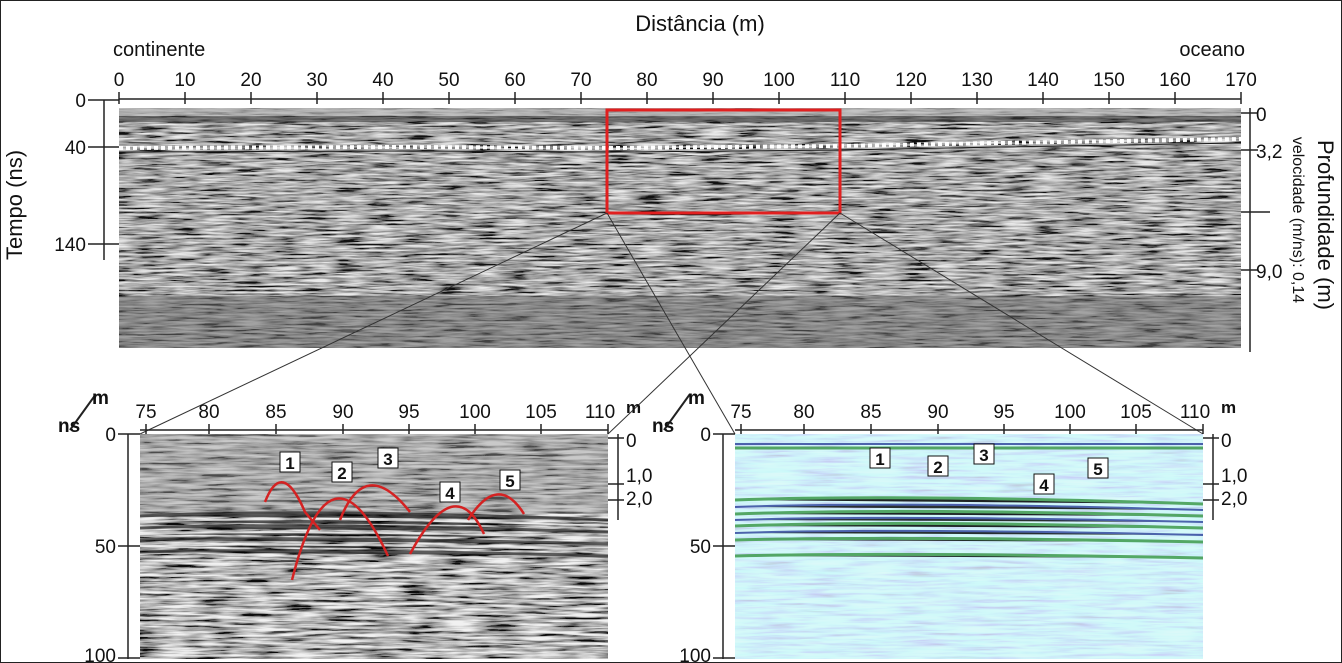 This screenshot has width=1342, height=663. Describe the element at coordinates (184, 80) in the screenshot. I see `distance-tick: 10` at that location.